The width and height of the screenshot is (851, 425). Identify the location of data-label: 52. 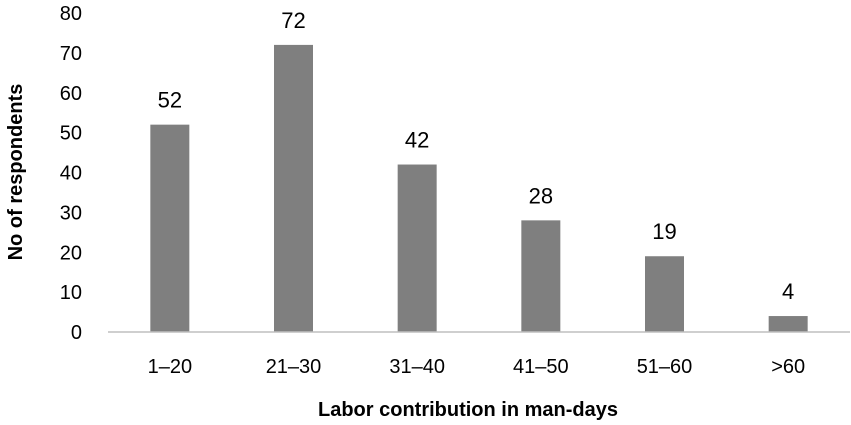
(170, 100).